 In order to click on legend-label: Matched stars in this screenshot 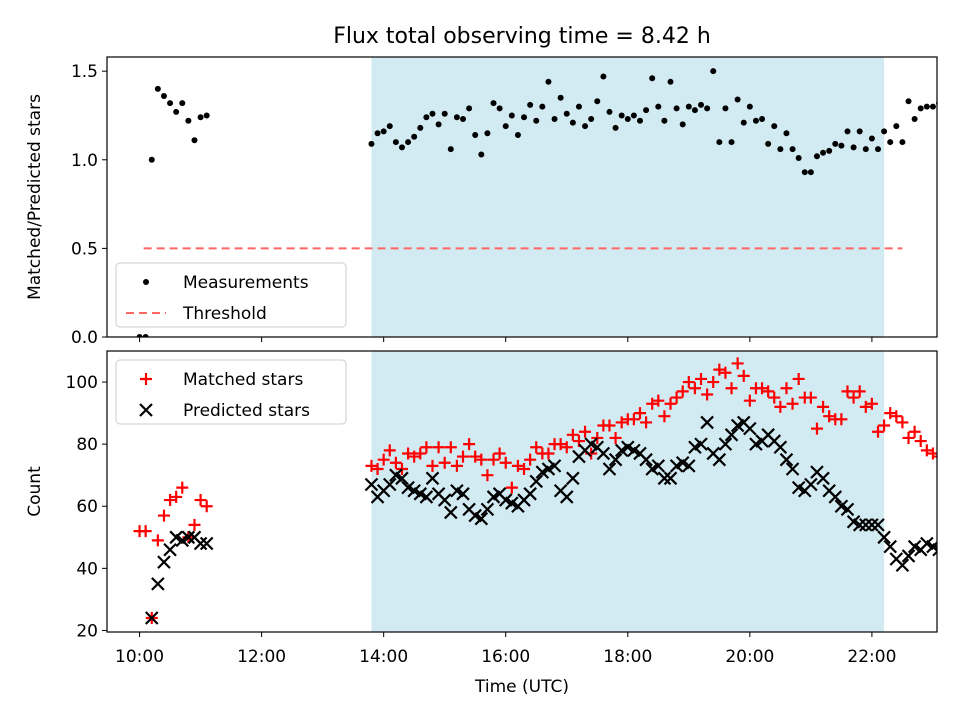, I will do `click(243, 380)`.